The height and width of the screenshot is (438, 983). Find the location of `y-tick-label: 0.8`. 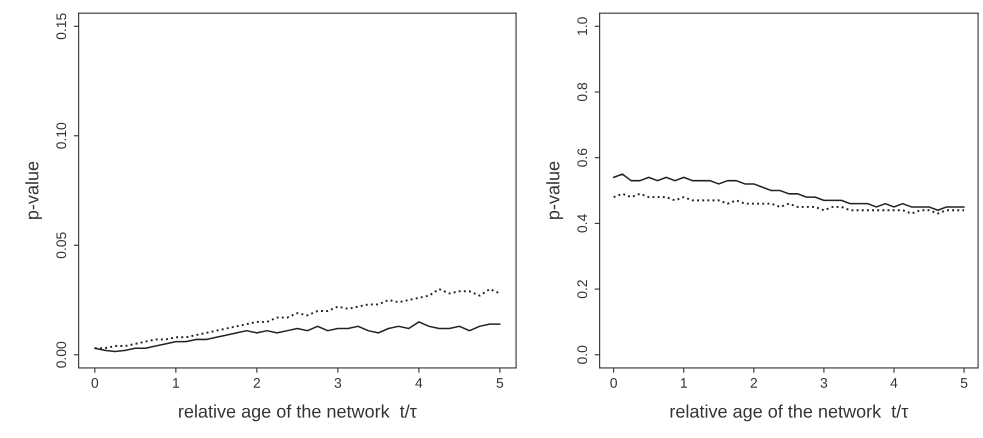

y-tick-label: 0.8 is located at coordinates (582, 92).